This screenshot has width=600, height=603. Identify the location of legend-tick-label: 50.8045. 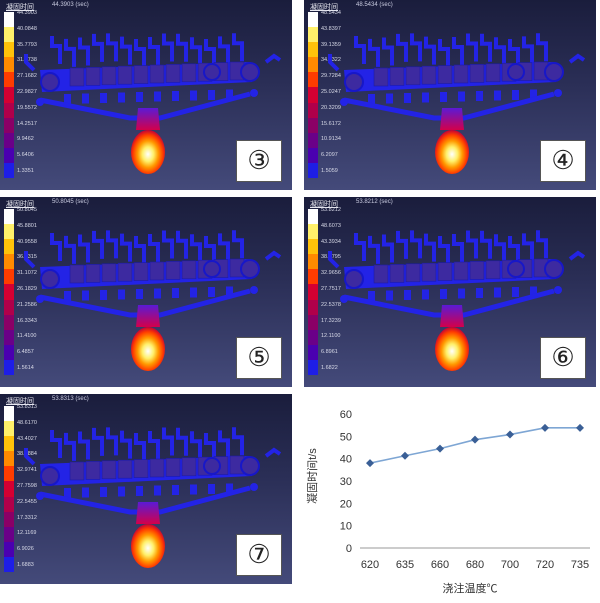
(27, 210).